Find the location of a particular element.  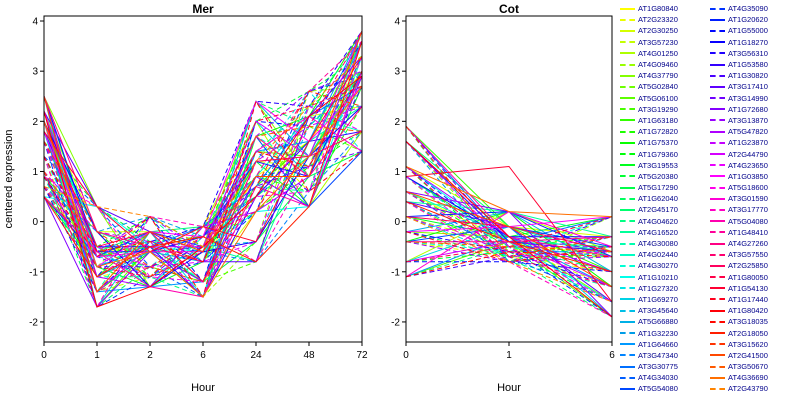

legend-entry: AT3G17410 is located at coordinates (755, 86).